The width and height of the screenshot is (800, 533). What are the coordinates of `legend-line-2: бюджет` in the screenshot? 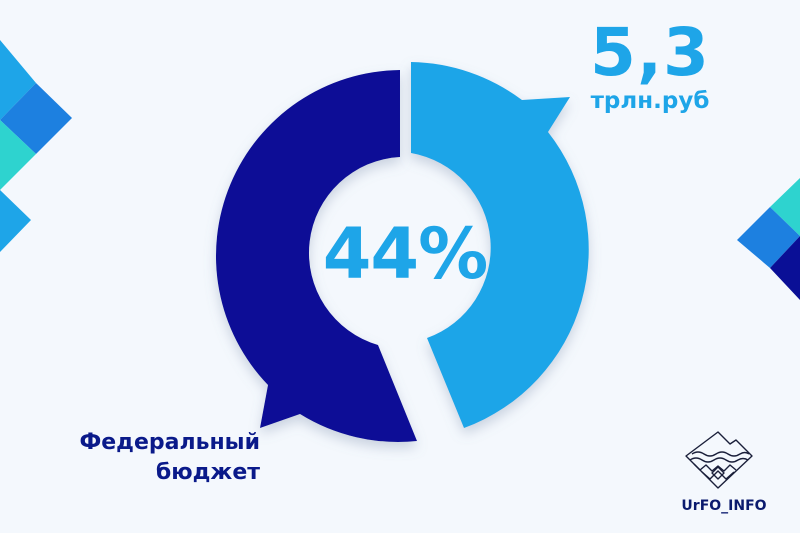 It's located at (207, 472).